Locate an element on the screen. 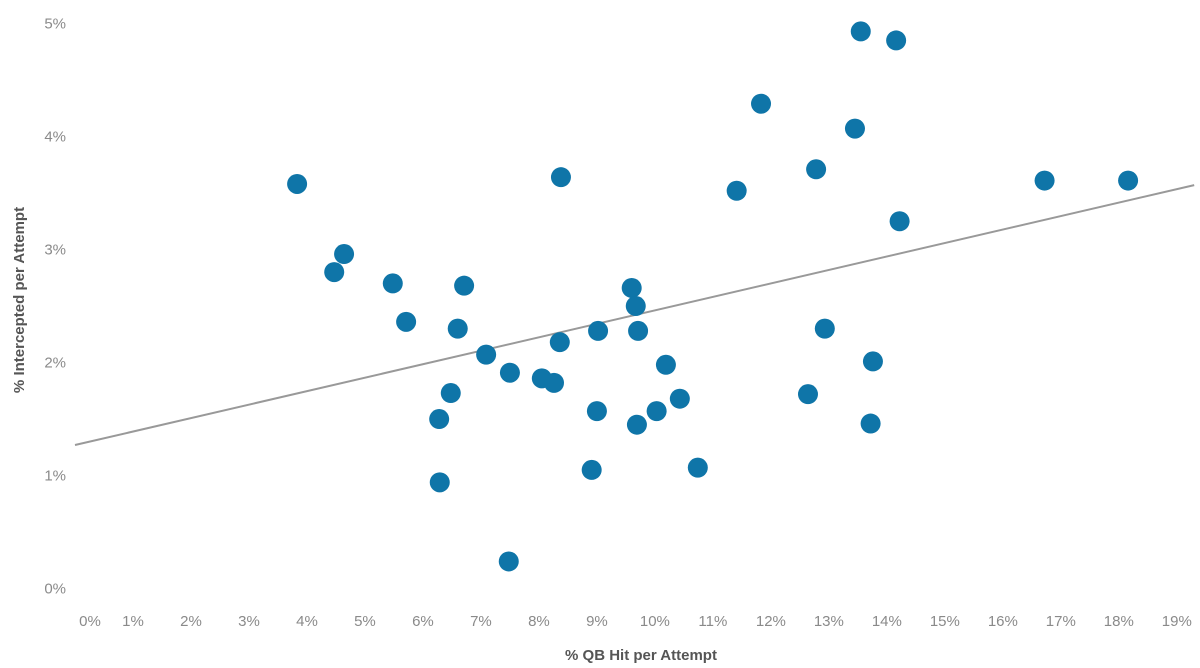 The image size is (1200, 668). x-tick-label: 1% is located at coordinates (133, 621).